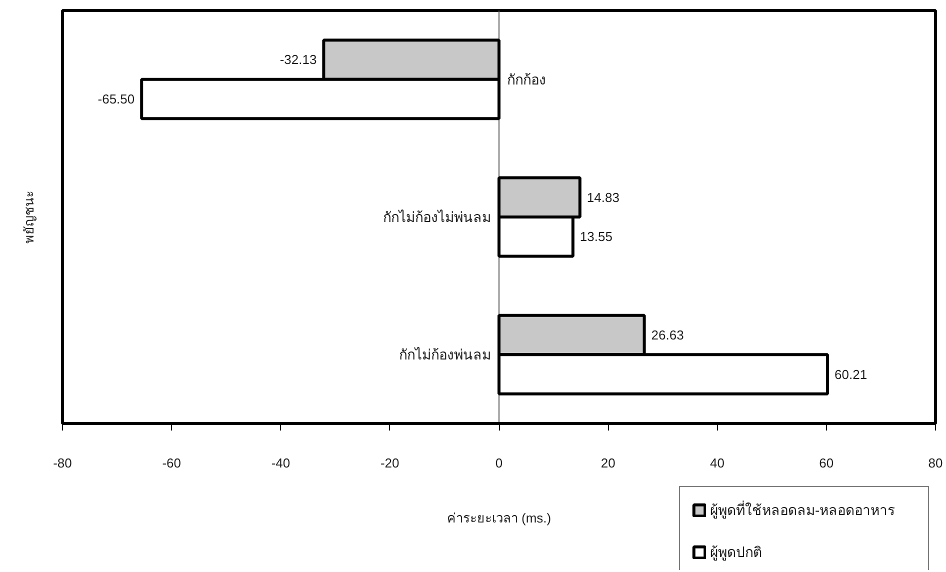  Describe the element at coordinates (736, 553) in the screenshot. I see `legend-label: ผู้พูดปกติ` at that location.